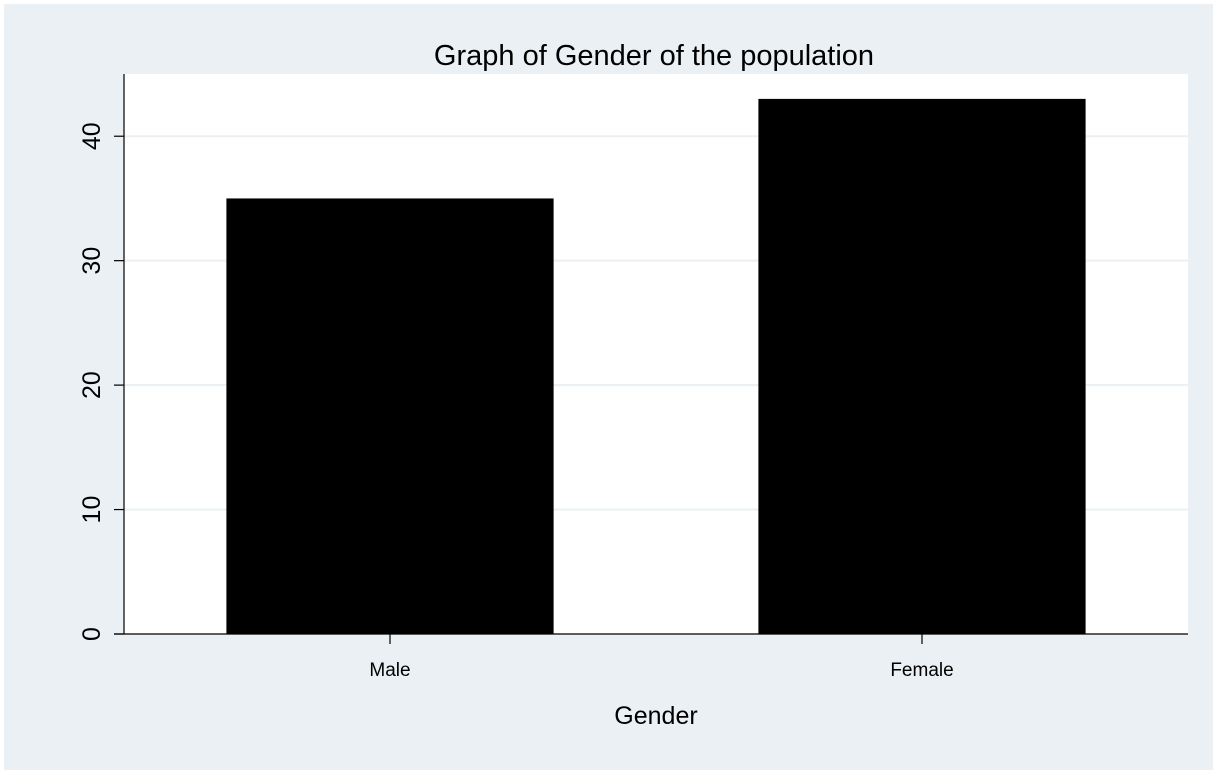 This screenshot has height=777, width=1215. Describe the element at coordinates (661, 657) in the screenshot. I see `x-ticks: Male Female` at that location.